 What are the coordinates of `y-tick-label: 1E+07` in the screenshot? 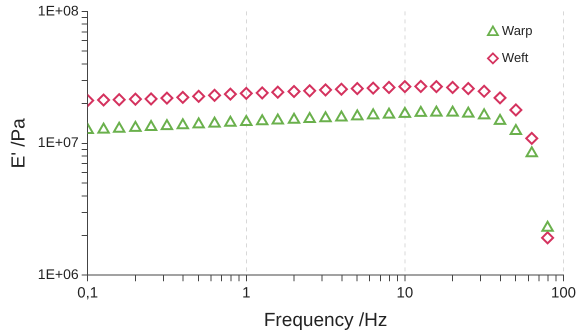 It's located at (58, 142).